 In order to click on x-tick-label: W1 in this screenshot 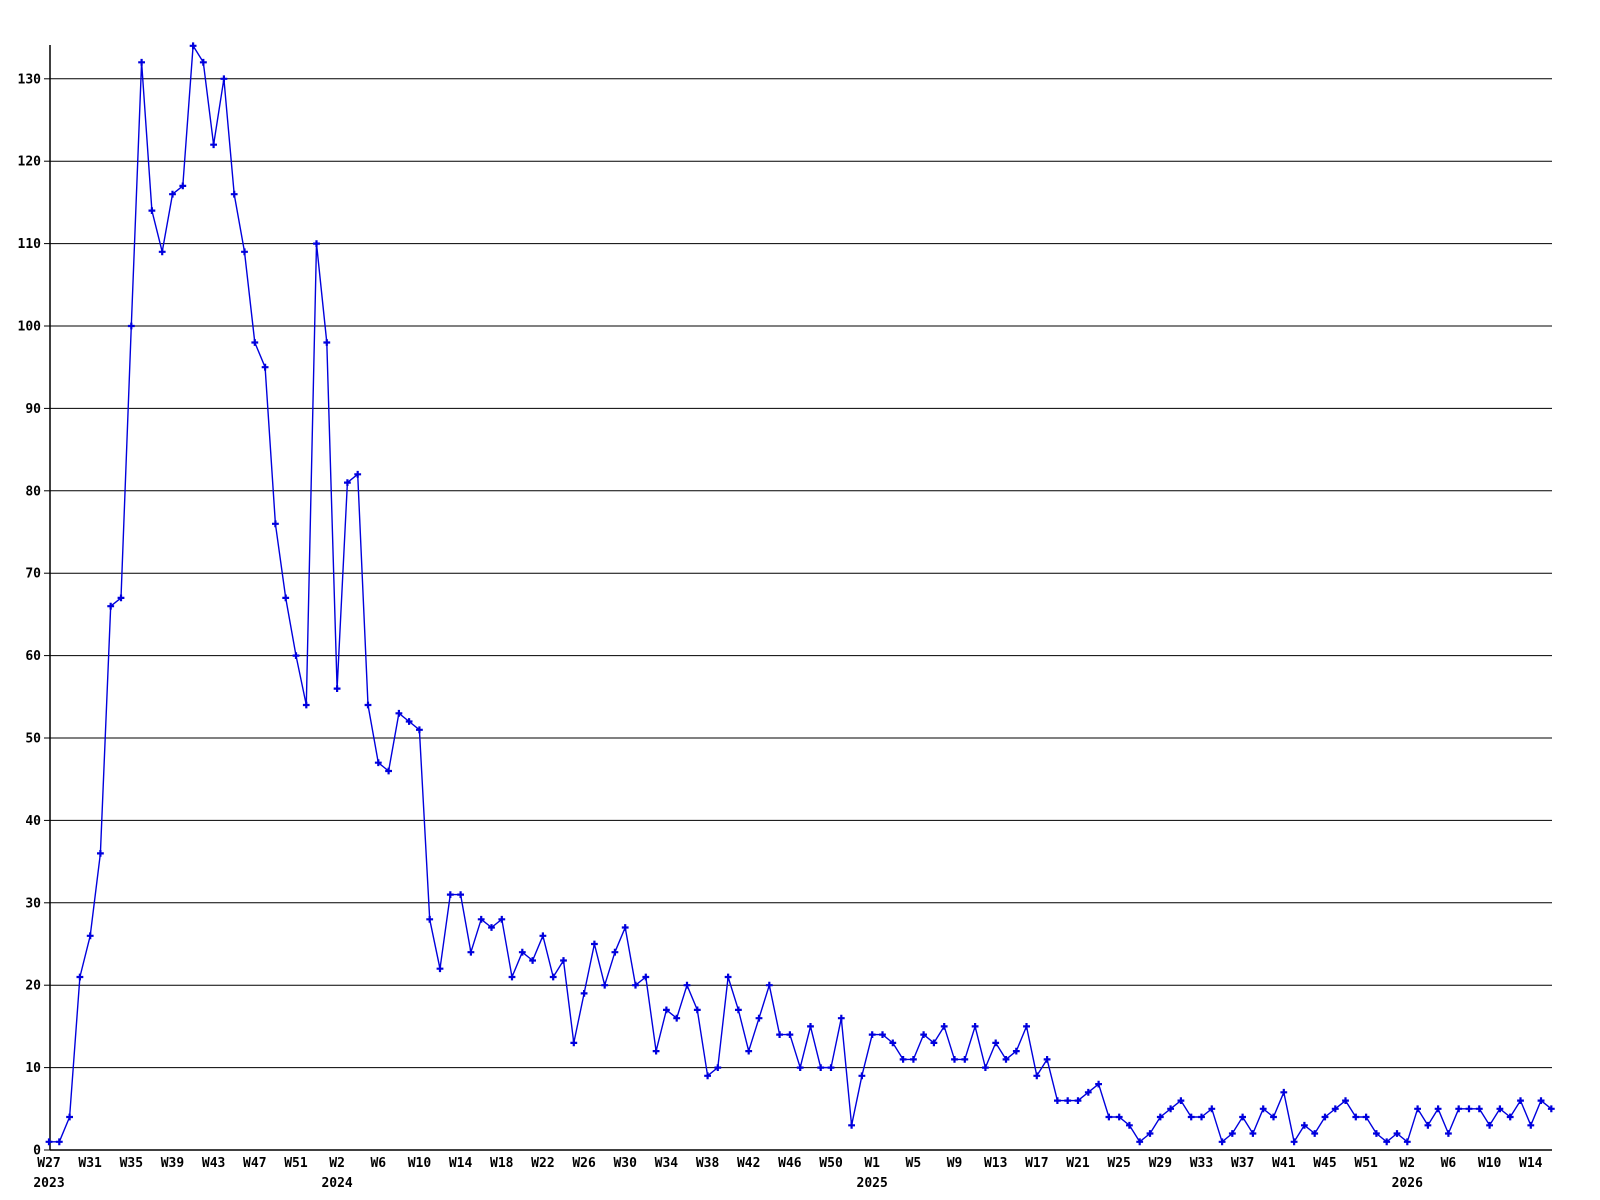, I will do `click(872, 1163)`.